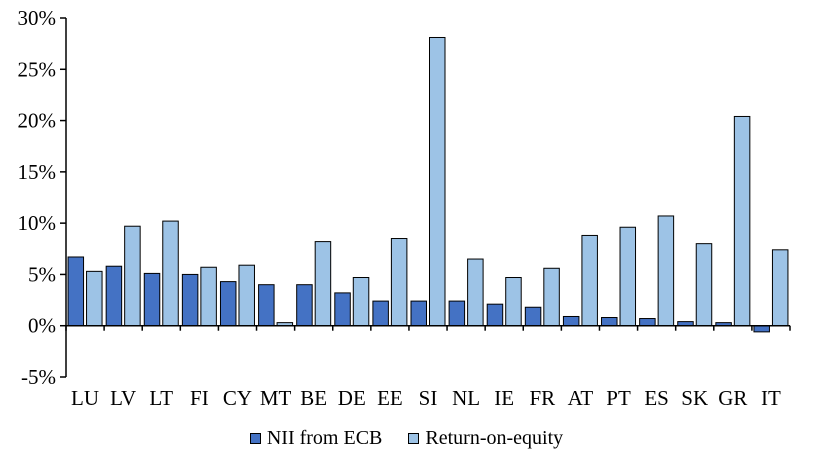 The image size is (813, 461). I want to click on y-tick-label: 25%, so click(37, 69).